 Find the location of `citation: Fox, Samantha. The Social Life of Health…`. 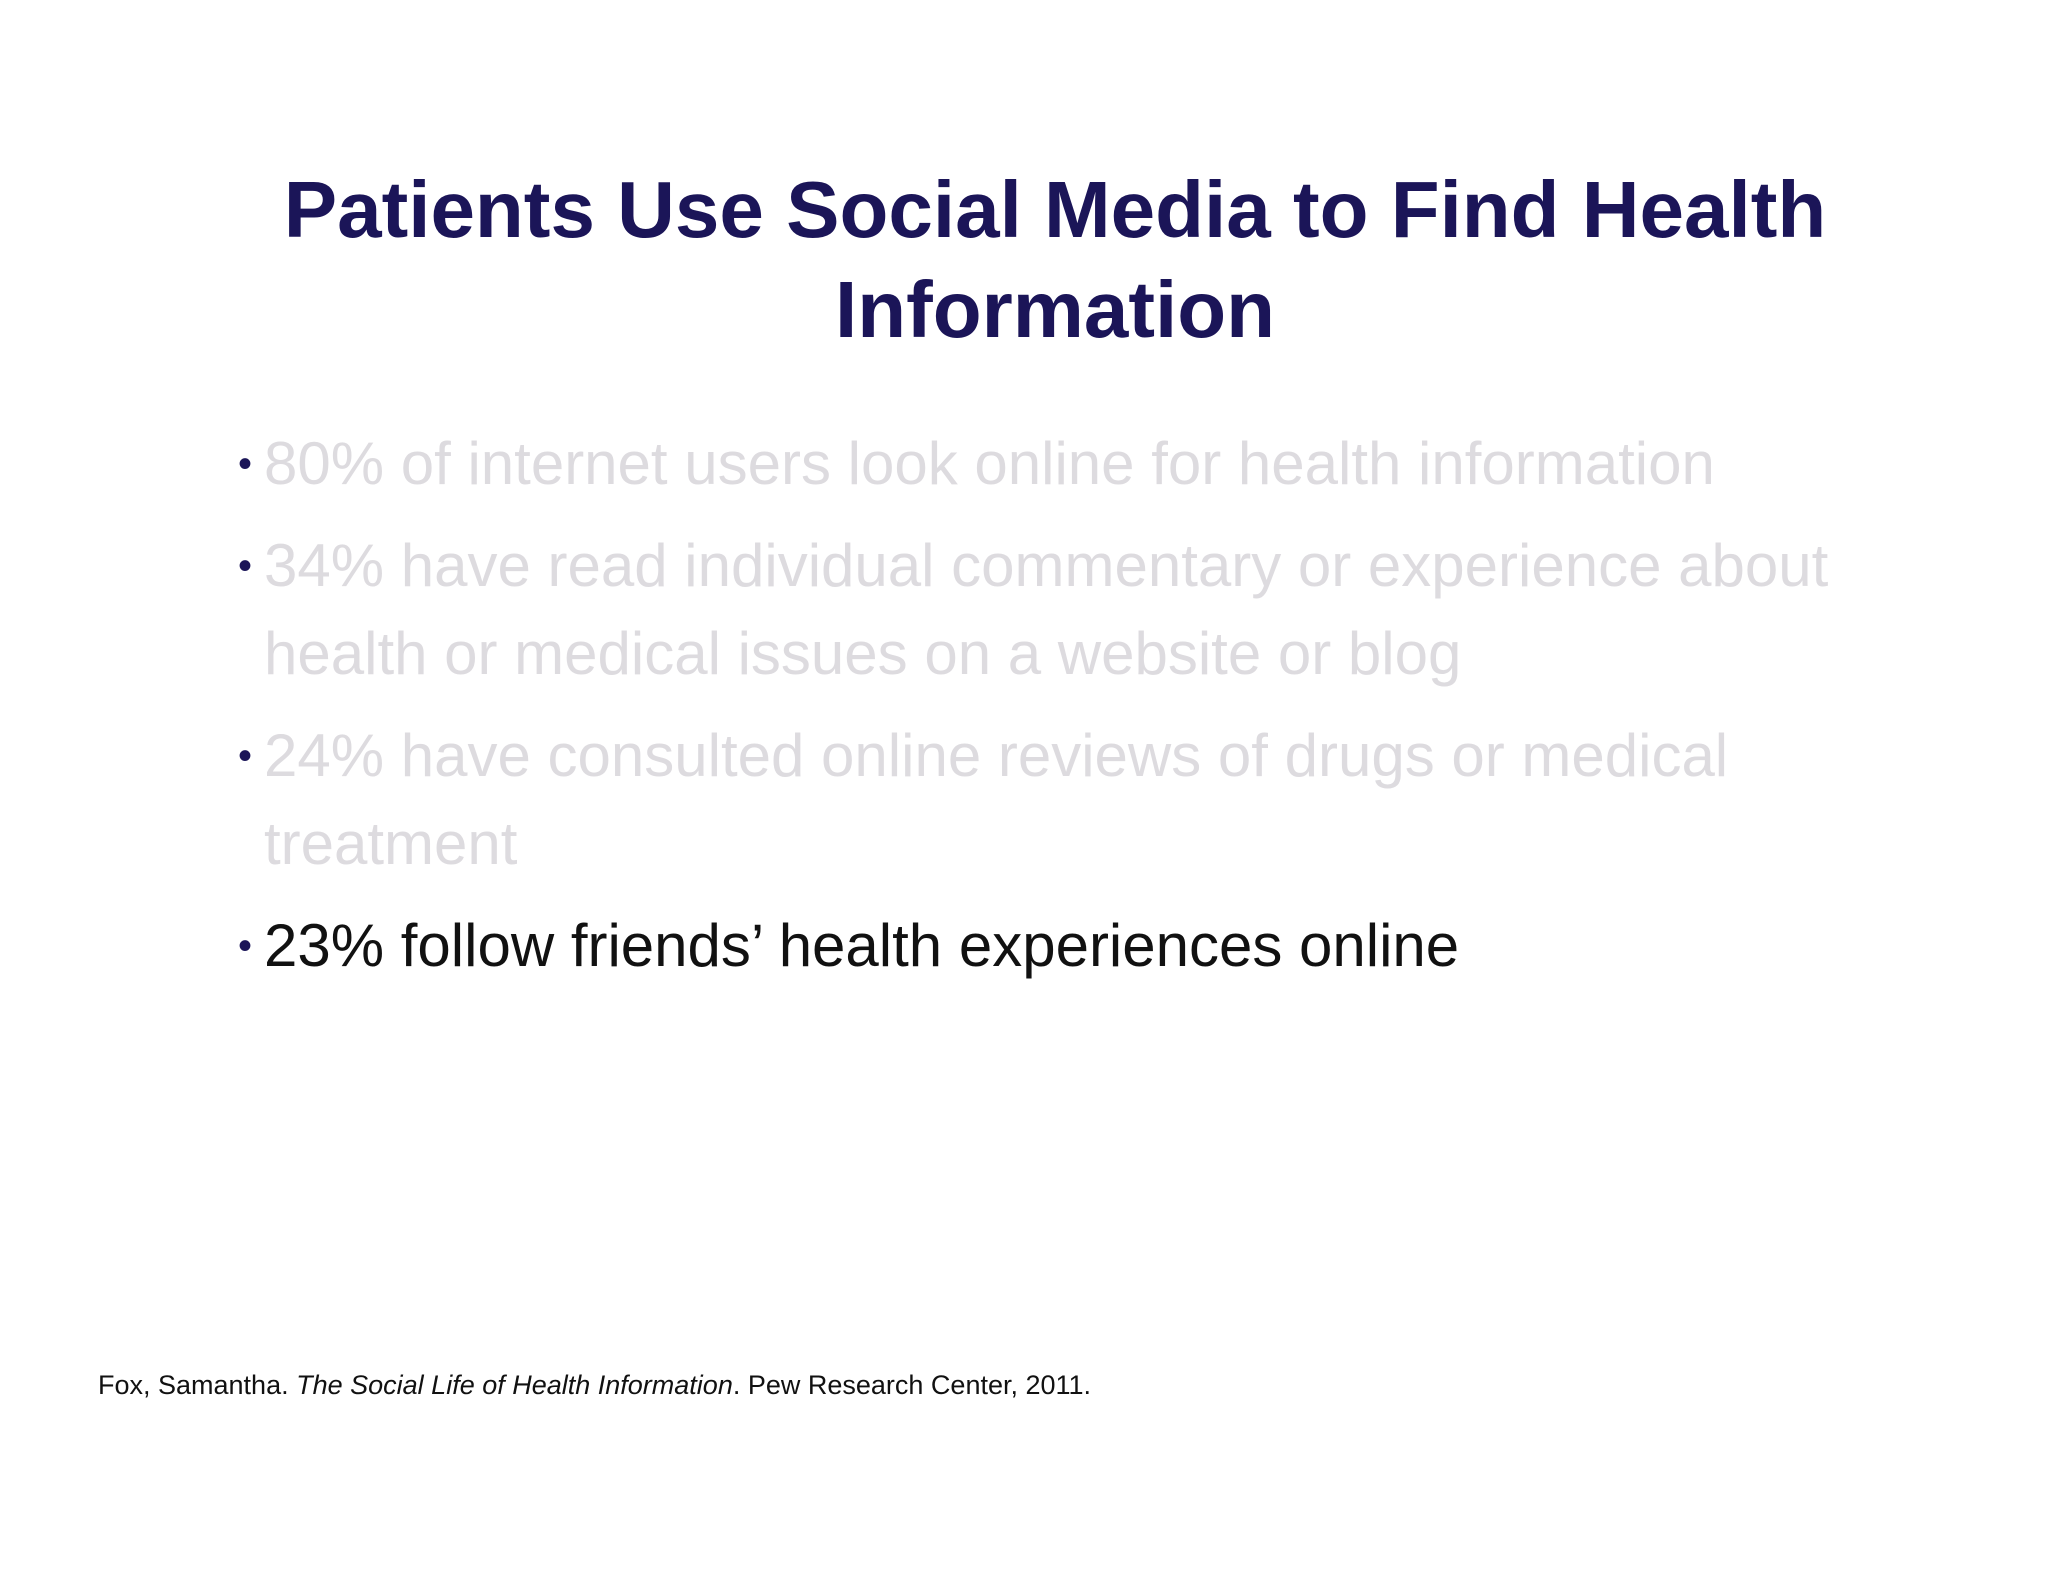

citation: Fox, Samantha. The Social Life of Health… is located at coordinates (594, 1385).